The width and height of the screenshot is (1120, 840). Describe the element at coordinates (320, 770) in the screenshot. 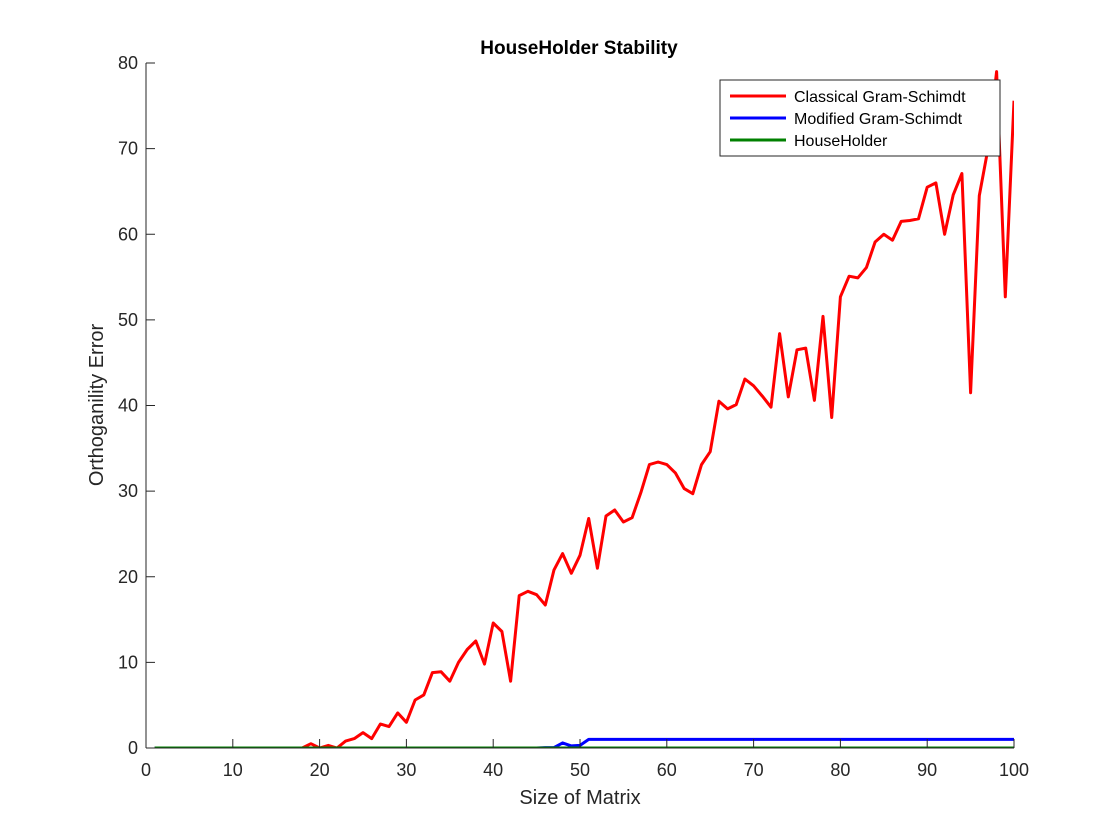

I see `x-tick-label: 20` at that location.